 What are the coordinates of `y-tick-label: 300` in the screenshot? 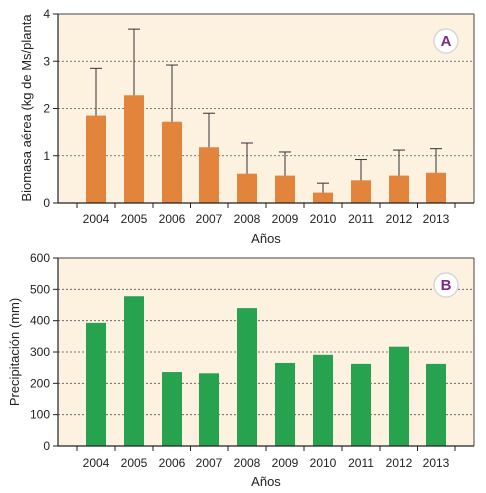 It's located at (40, 352).